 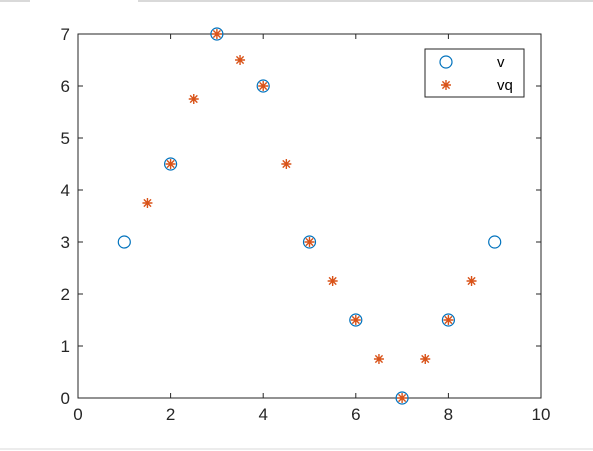 What do you see at coordinates (77, 414) in the screenshot?
I see `x-tick-label: 0` at bounding box center [77, 414].